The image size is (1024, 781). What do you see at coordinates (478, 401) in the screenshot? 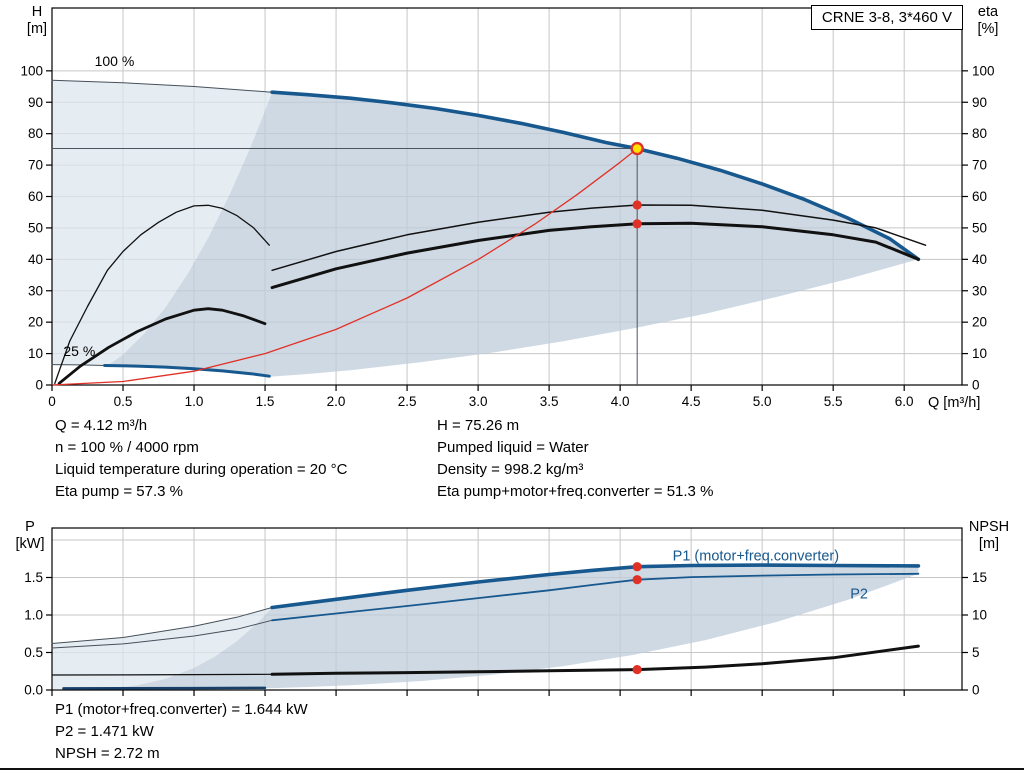
I see `x-tick-label: 3.0` at bounding box center [478, 401].